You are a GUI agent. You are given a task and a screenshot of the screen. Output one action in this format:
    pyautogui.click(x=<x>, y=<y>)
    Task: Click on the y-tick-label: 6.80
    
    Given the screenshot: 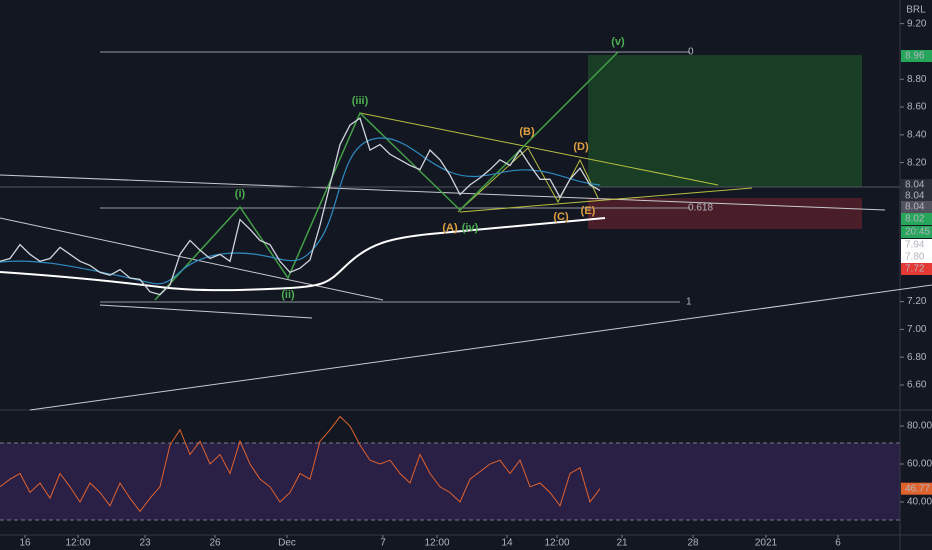 What is the action you would take?
    pyautogui.click(x=917, y=357)
    